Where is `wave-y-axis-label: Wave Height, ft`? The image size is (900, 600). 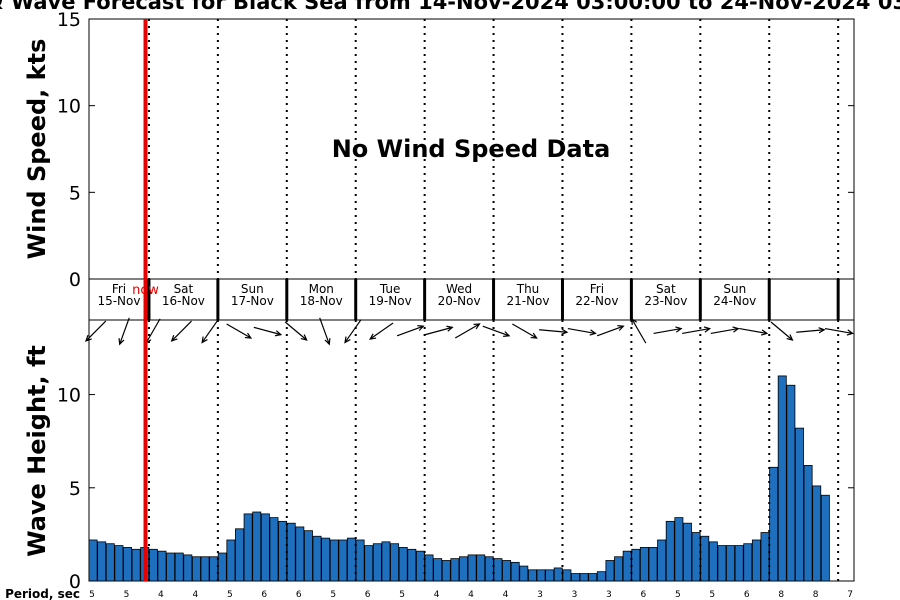 wave-y-axis-label: Wave Height, ft is located at coordinates (37, 451).